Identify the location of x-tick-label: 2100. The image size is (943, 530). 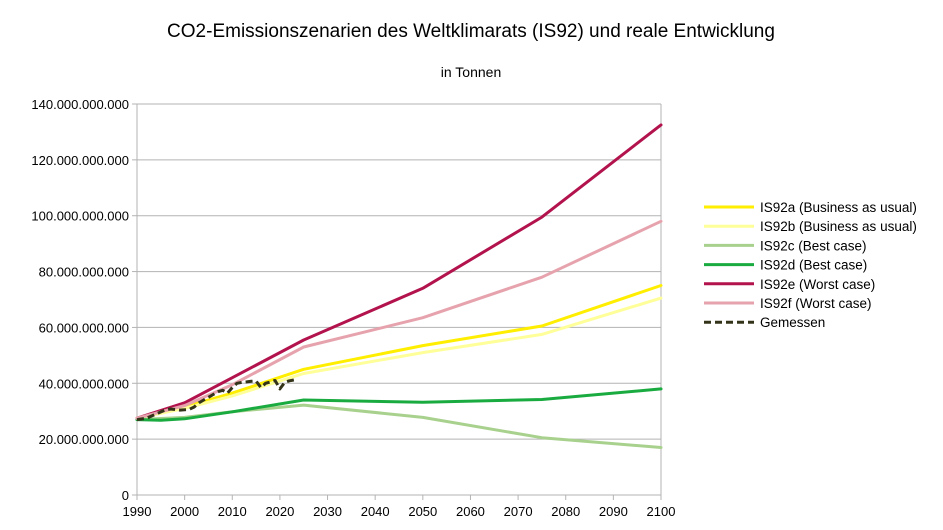
(661, 511).